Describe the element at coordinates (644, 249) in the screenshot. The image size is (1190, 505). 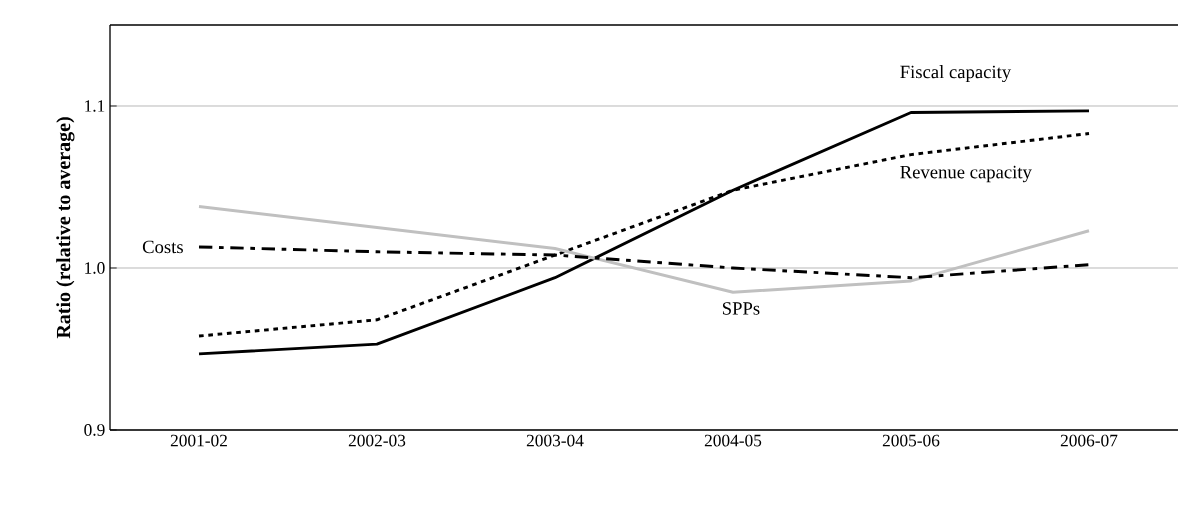
I see `line-series` at that location.